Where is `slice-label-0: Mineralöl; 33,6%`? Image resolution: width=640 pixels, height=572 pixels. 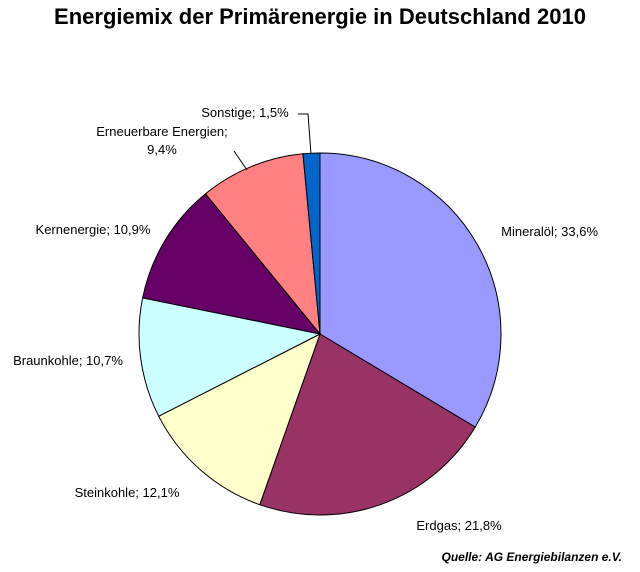
slice-label-0: Mineralöl; 33,6% is located at coordinates (549, 231).